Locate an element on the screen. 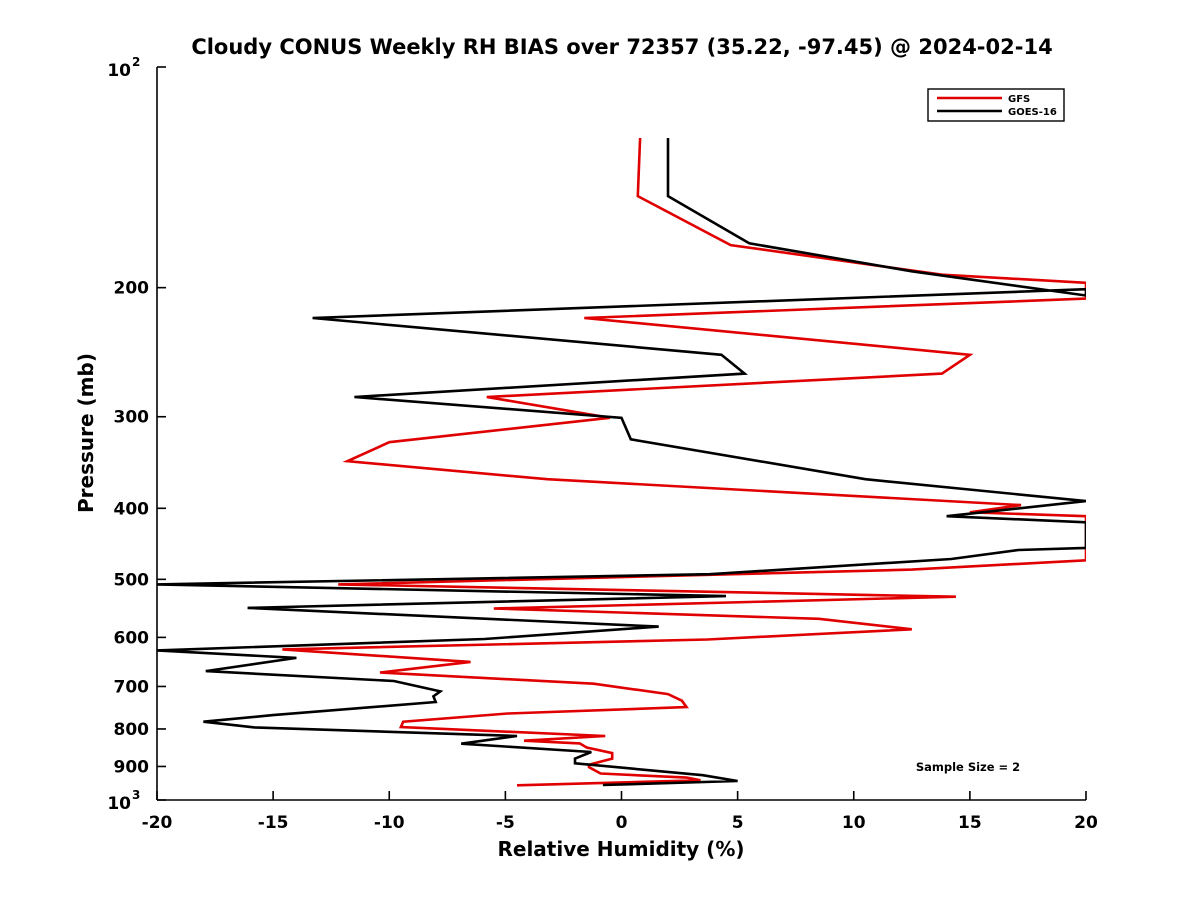 This screenshot has width=1200, height=900. y-tick-exponent: 3 is located at coordinates (136, 795).